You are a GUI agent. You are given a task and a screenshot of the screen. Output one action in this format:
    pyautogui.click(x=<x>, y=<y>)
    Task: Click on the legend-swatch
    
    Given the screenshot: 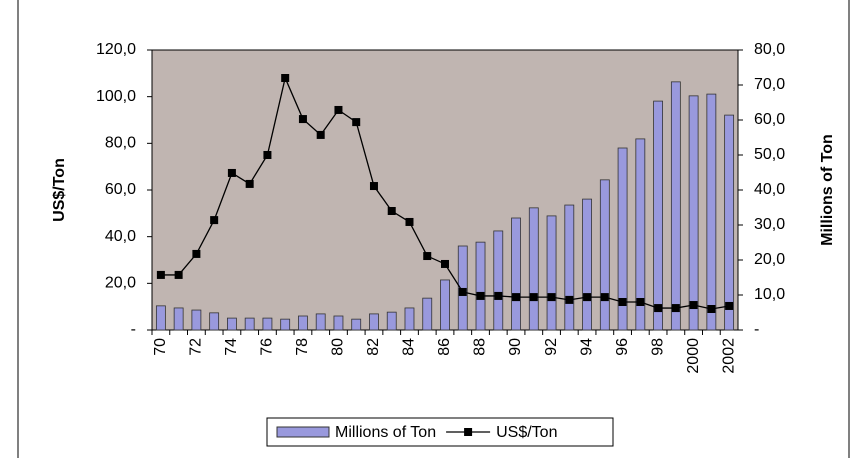 What is the action you would take?
    pyautogui.click(x=303, y=432)
    